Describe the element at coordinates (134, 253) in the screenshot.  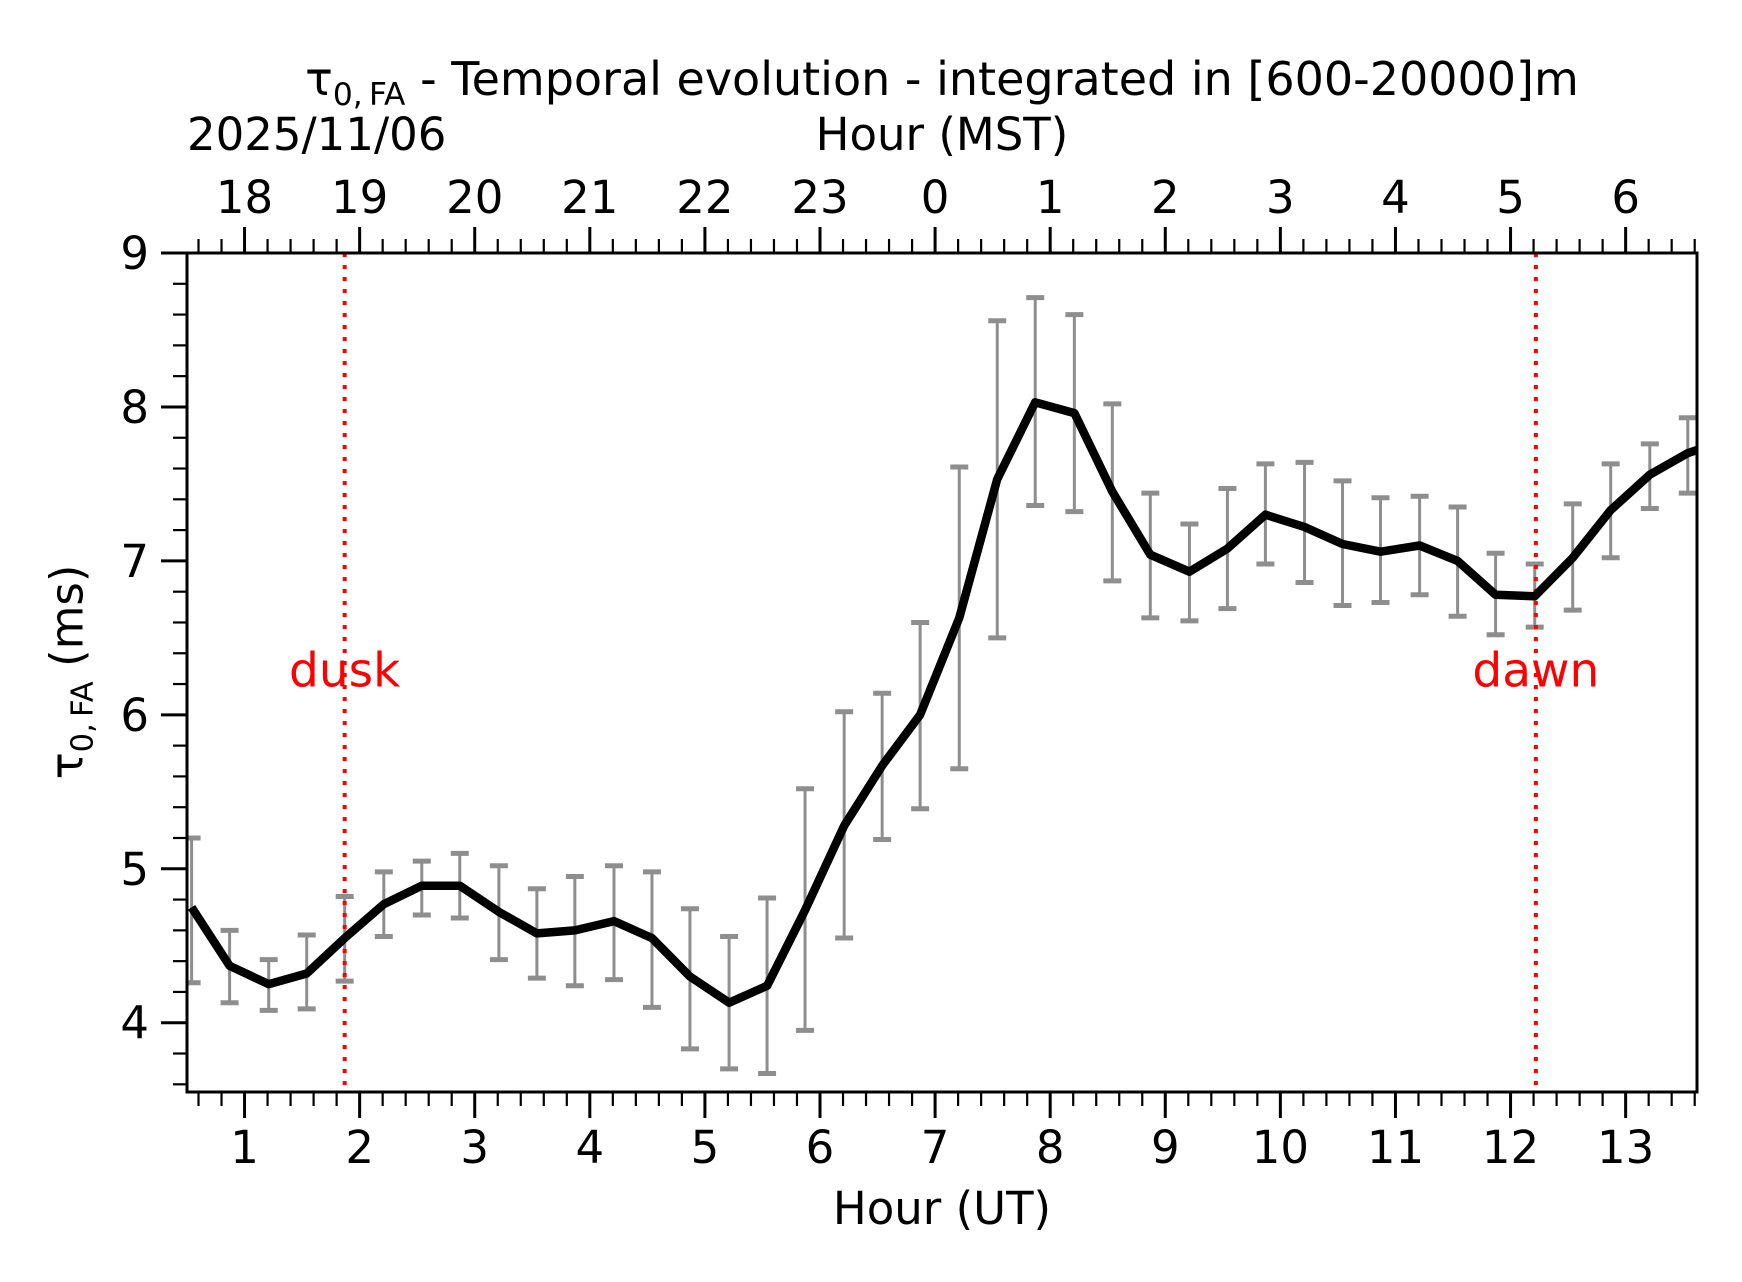
I see `y-tick-label: 9` at that location.